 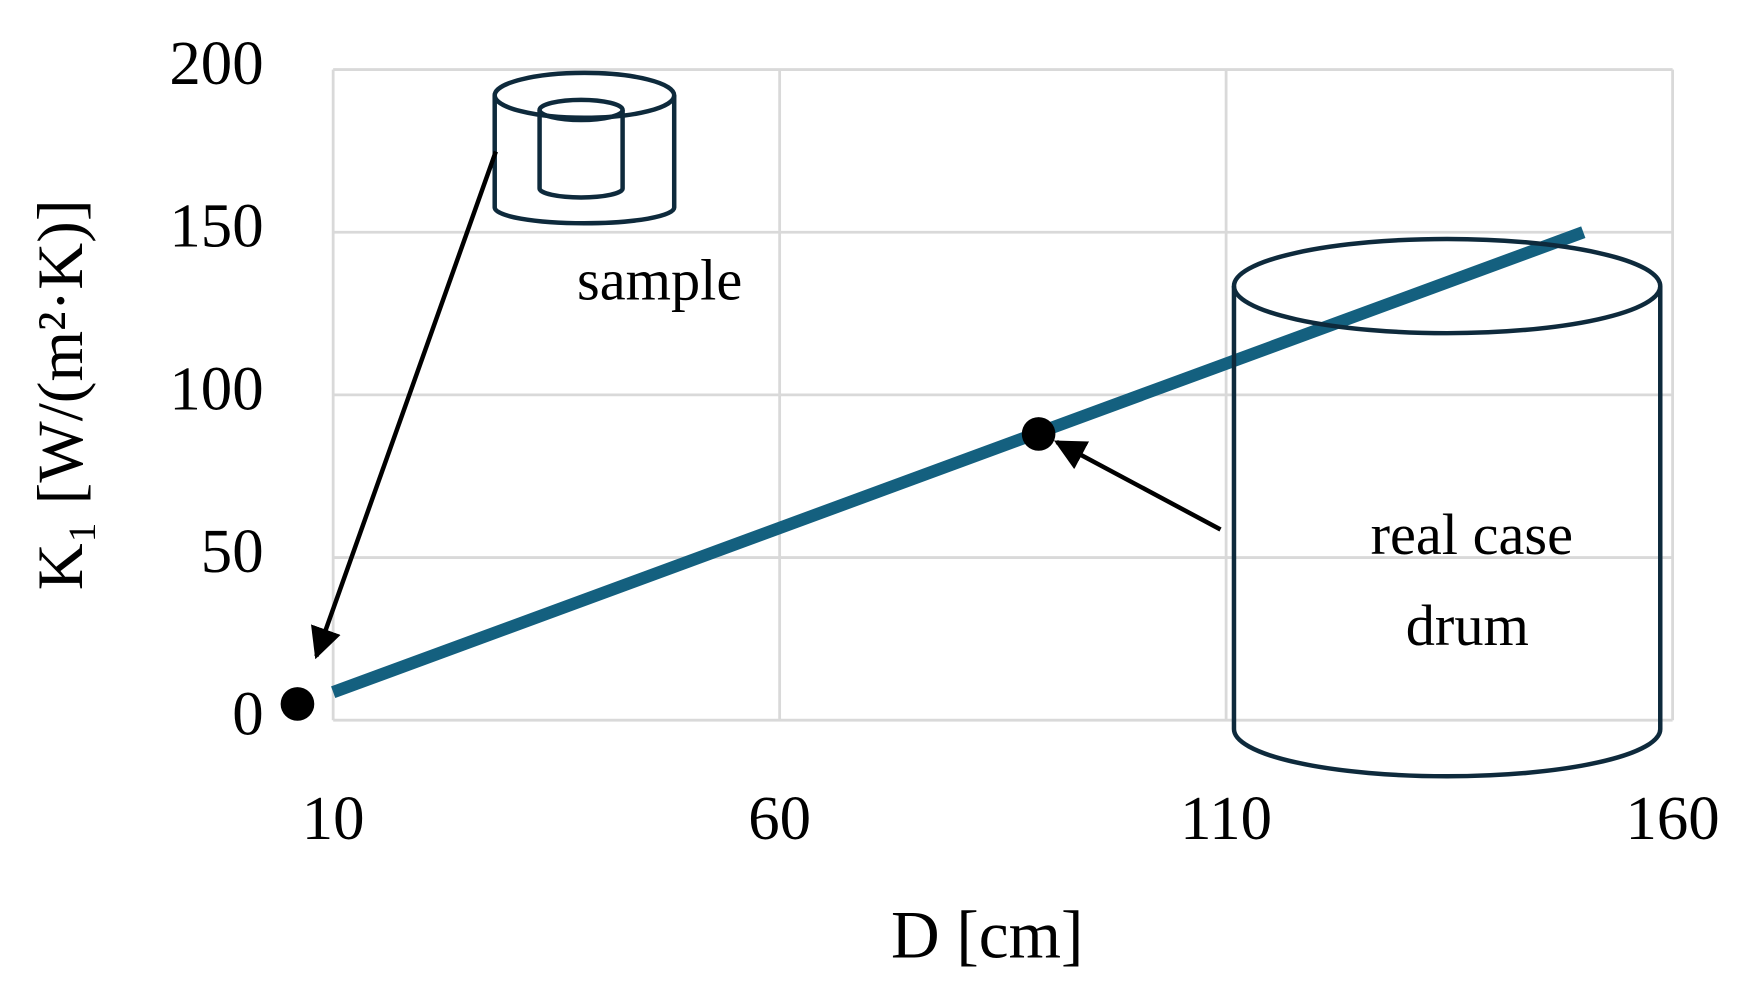 What do you see at coordinates (247, 714) in the screenshot?
I see `y-tick-label: 0` at bounding box center [247, 714].